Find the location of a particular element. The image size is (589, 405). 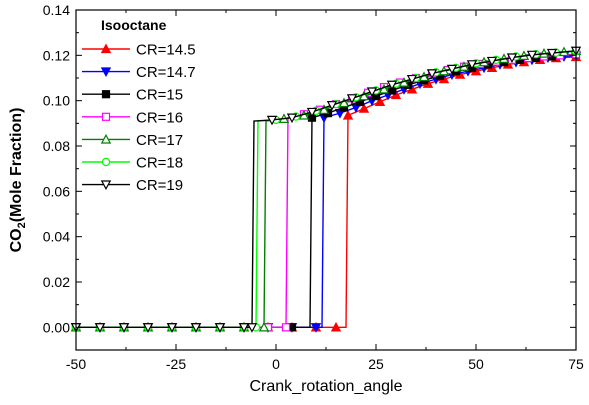

x-axis-title: Crank_rotation_angle is located at coordinates (326, 386).